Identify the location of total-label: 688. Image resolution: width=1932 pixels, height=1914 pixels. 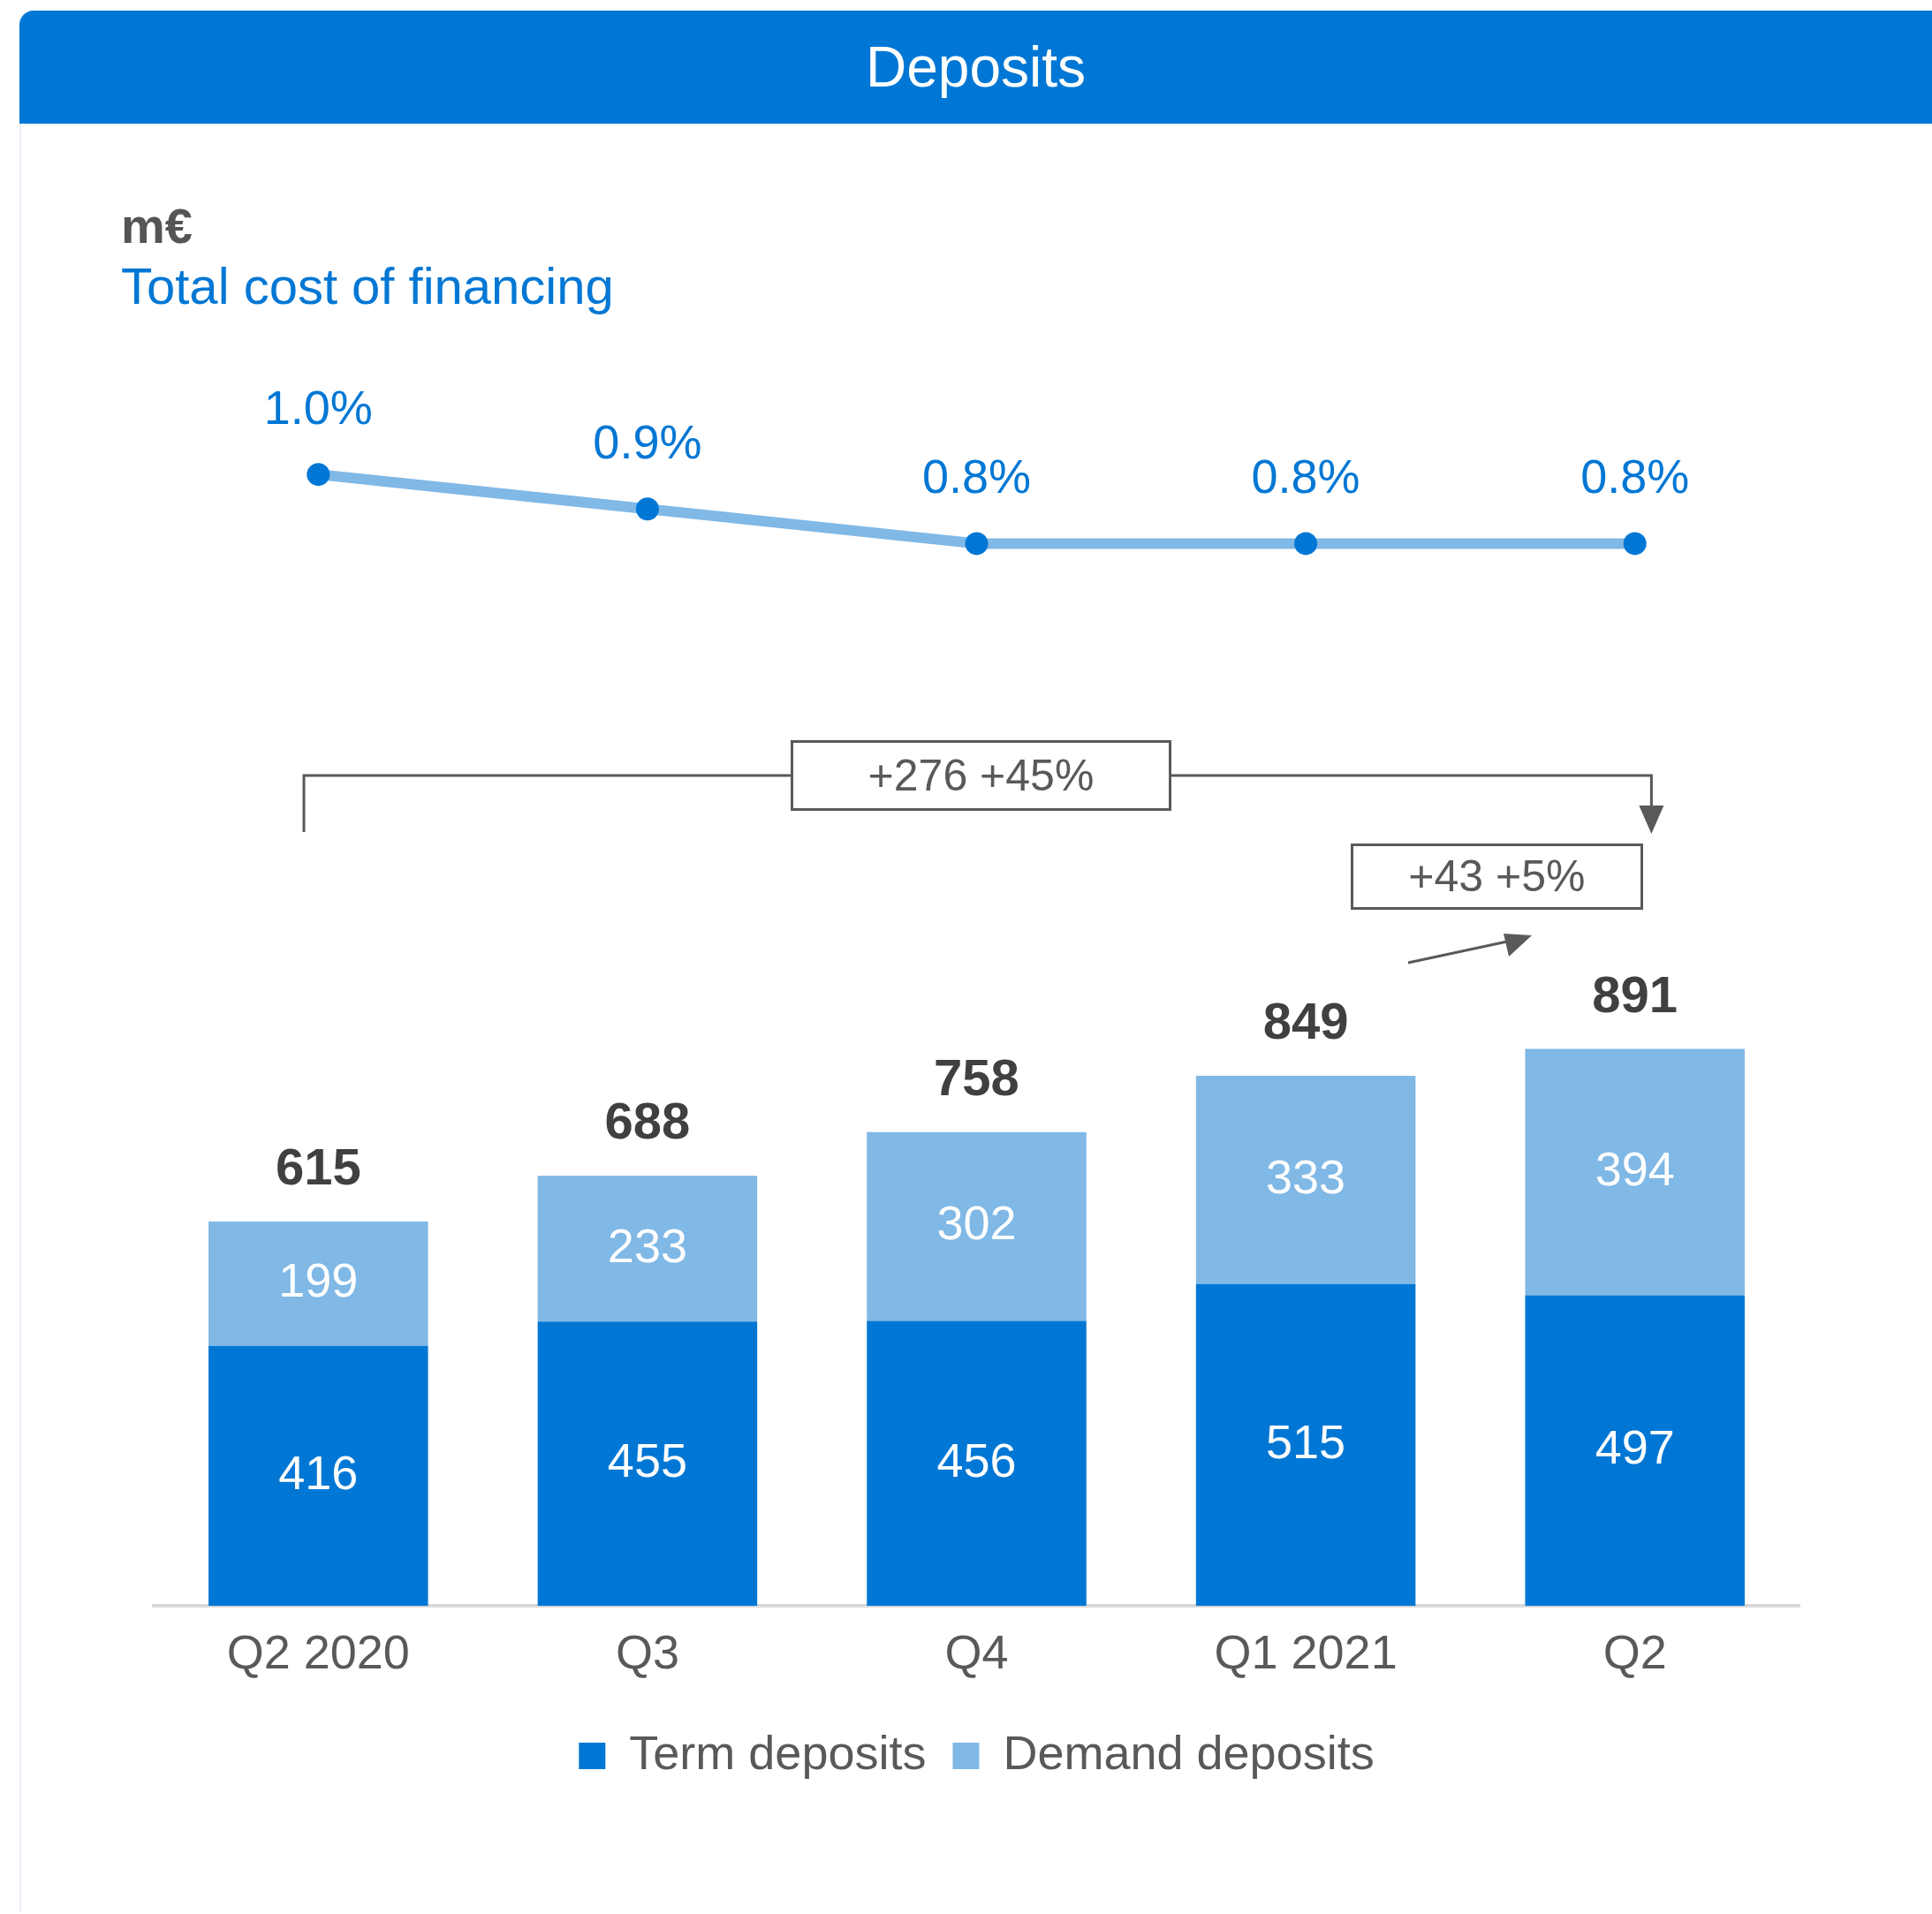
(648, 1121).